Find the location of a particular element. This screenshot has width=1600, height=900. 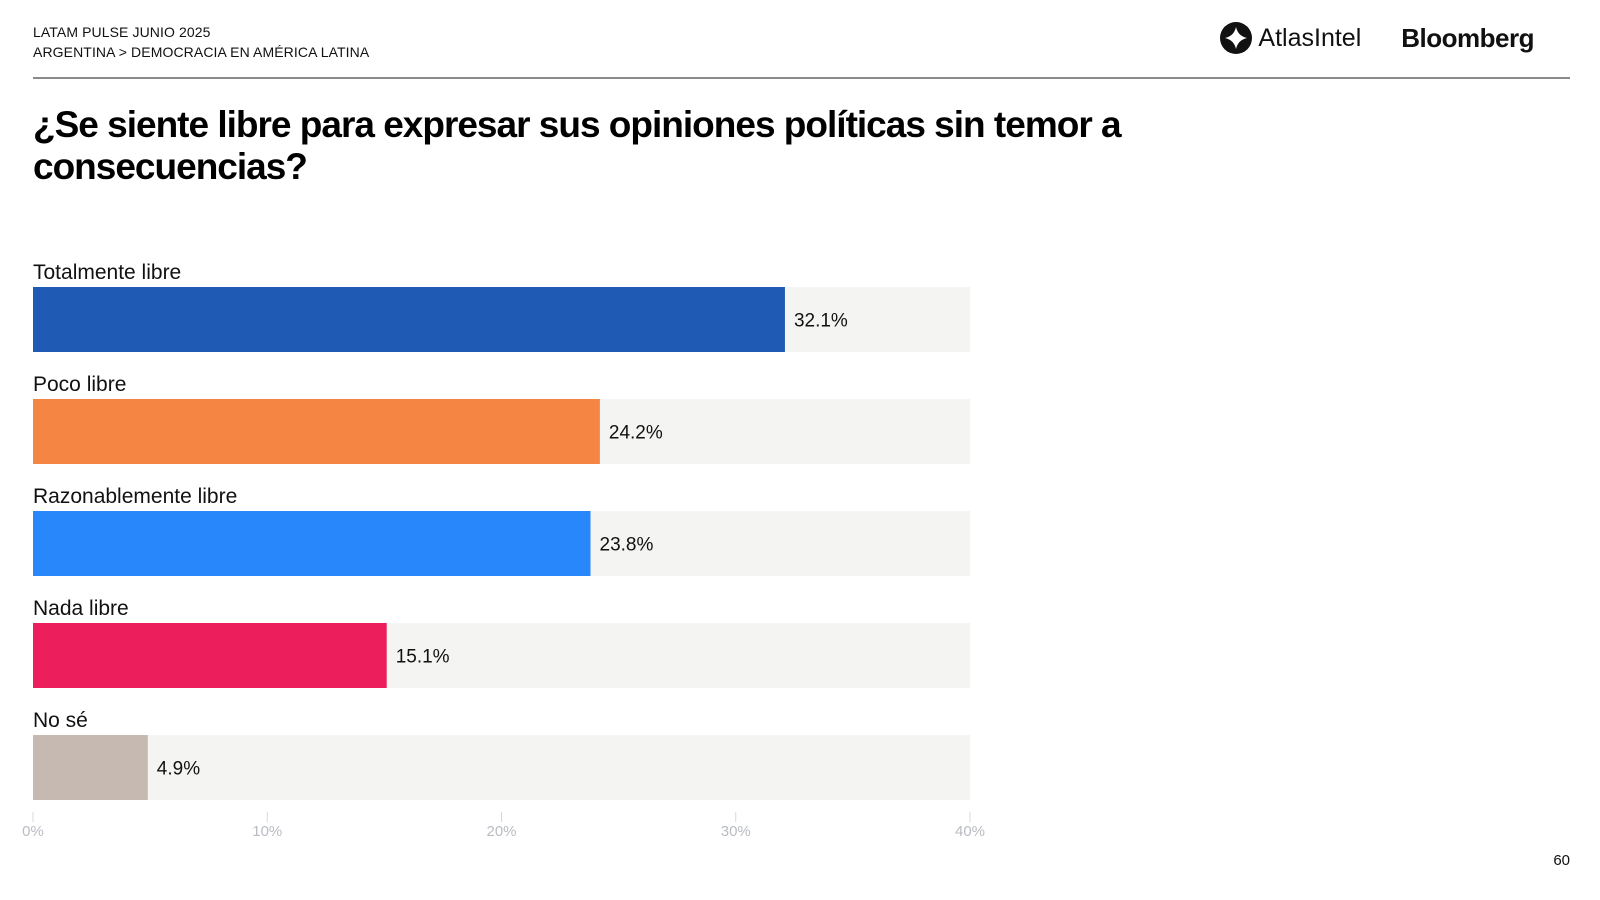

value-label: 15.1% is located at coordinates (423, 657).